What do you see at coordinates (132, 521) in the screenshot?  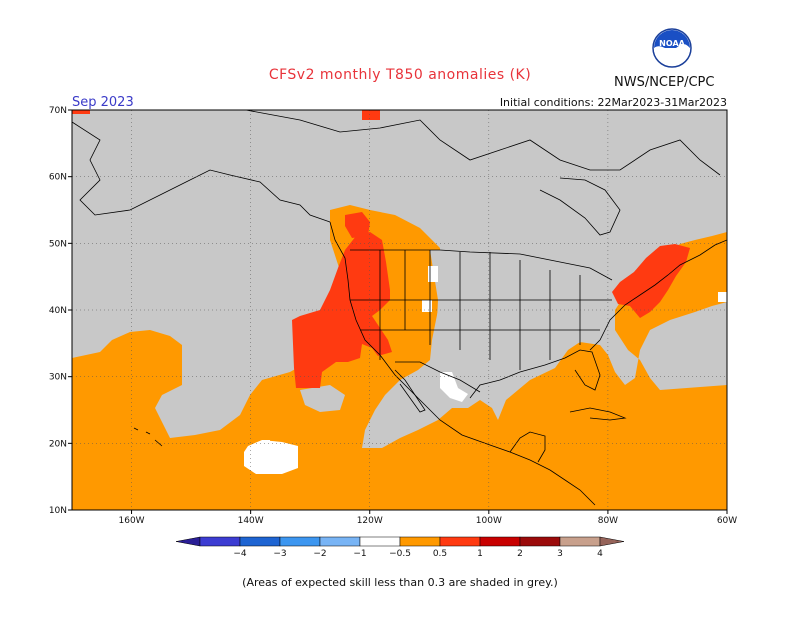 I see `lon-tick-label: 160W` at bounding box center [132, 521].